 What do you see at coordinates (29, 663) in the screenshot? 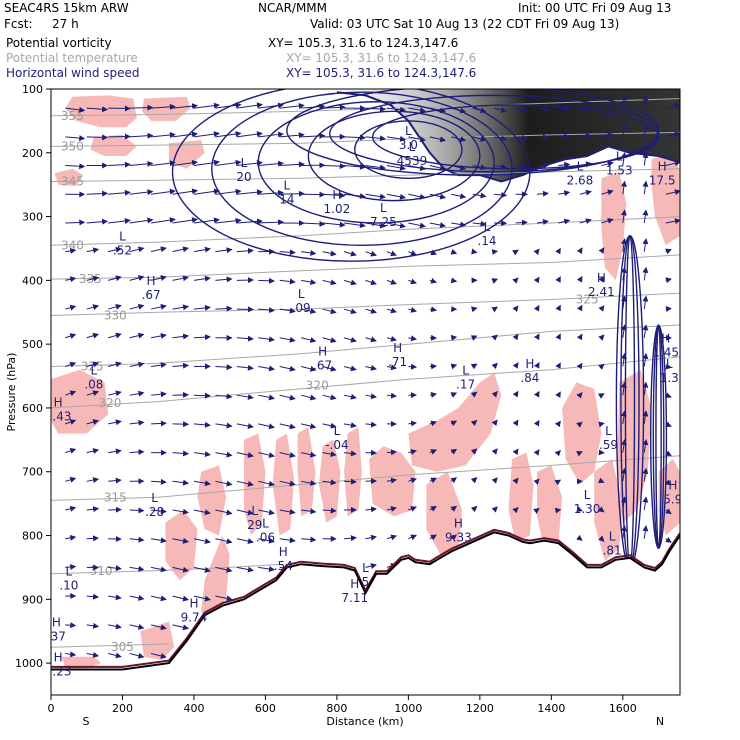
I see `y-tick-label: 1000` at bounding box center [29, 663].